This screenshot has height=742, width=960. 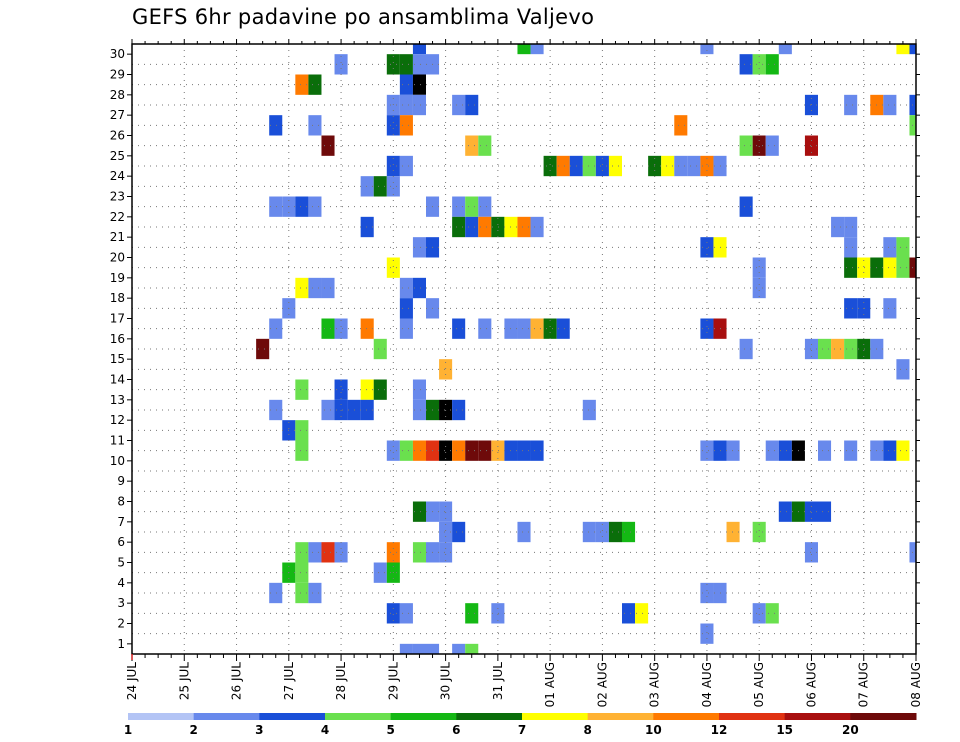 What do you see at coordinates (121, 502) in the screenshot?
I see `y-tick-label: 8` at bounding box center [121, 502].